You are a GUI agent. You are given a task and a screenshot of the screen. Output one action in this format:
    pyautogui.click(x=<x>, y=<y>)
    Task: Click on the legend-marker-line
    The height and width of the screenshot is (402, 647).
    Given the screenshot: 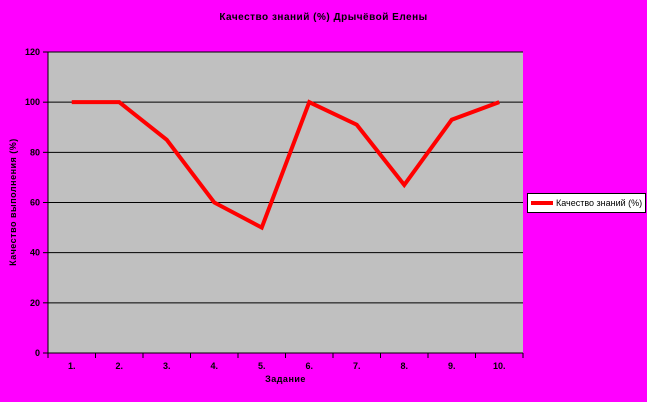 What is the action you would take?
    pyautogui.click(x=542, y=203)
    